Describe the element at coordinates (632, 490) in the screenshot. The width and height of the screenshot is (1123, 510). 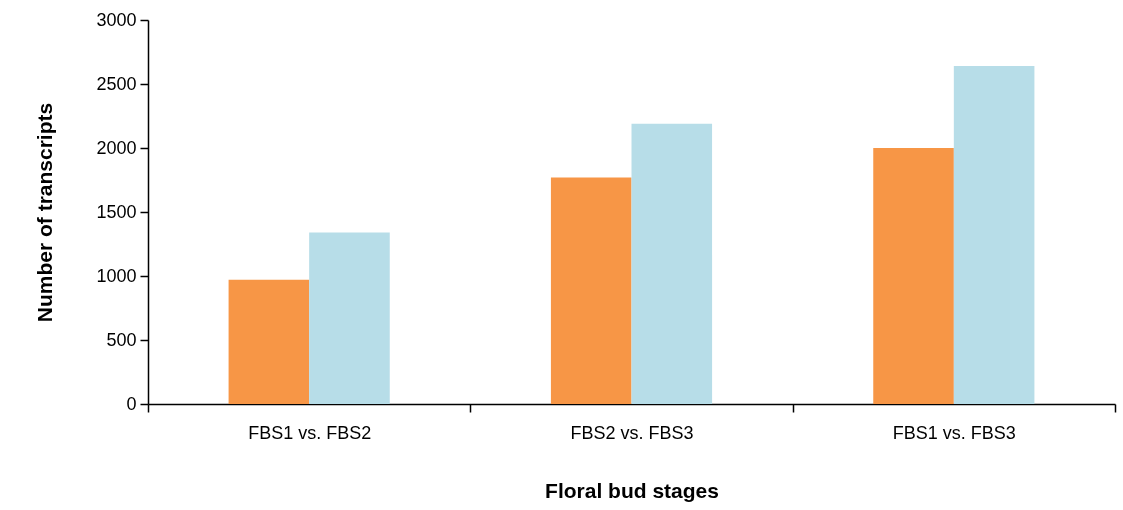
I see `x-axis-title: Floral bud stages` at that location.